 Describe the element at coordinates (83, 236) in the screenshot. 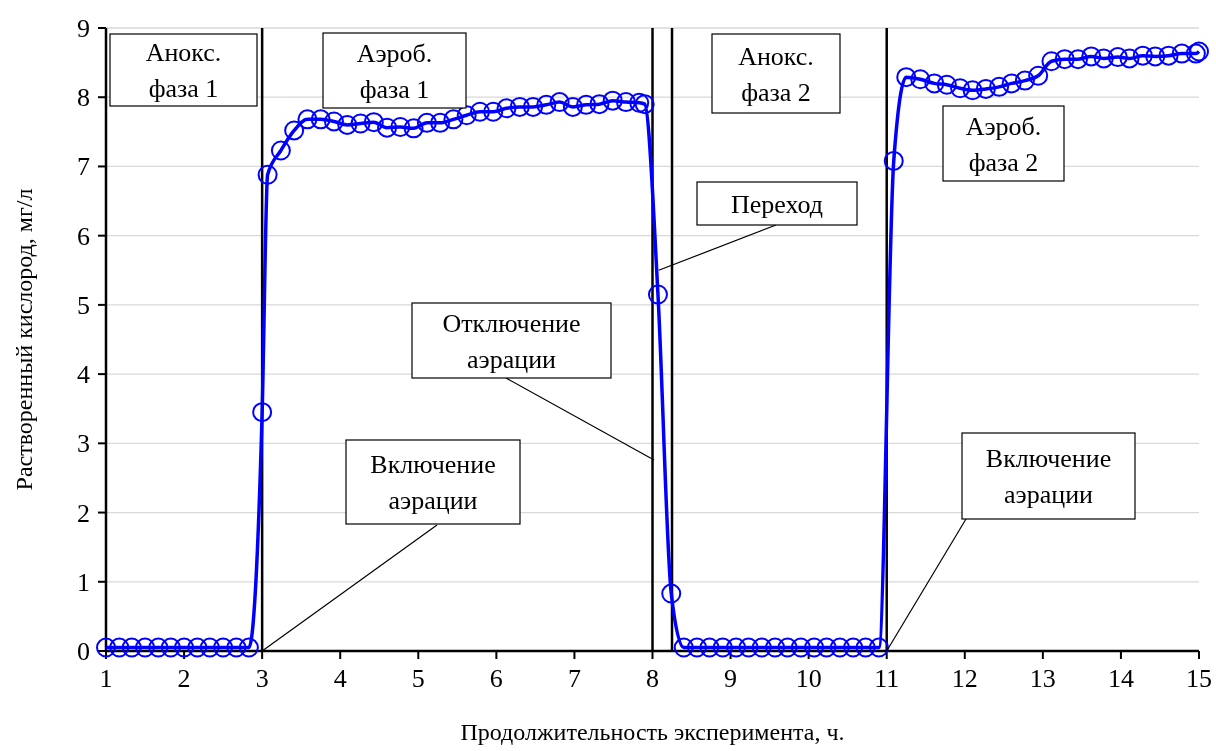

I see `y-tick-label: 6` at that location.